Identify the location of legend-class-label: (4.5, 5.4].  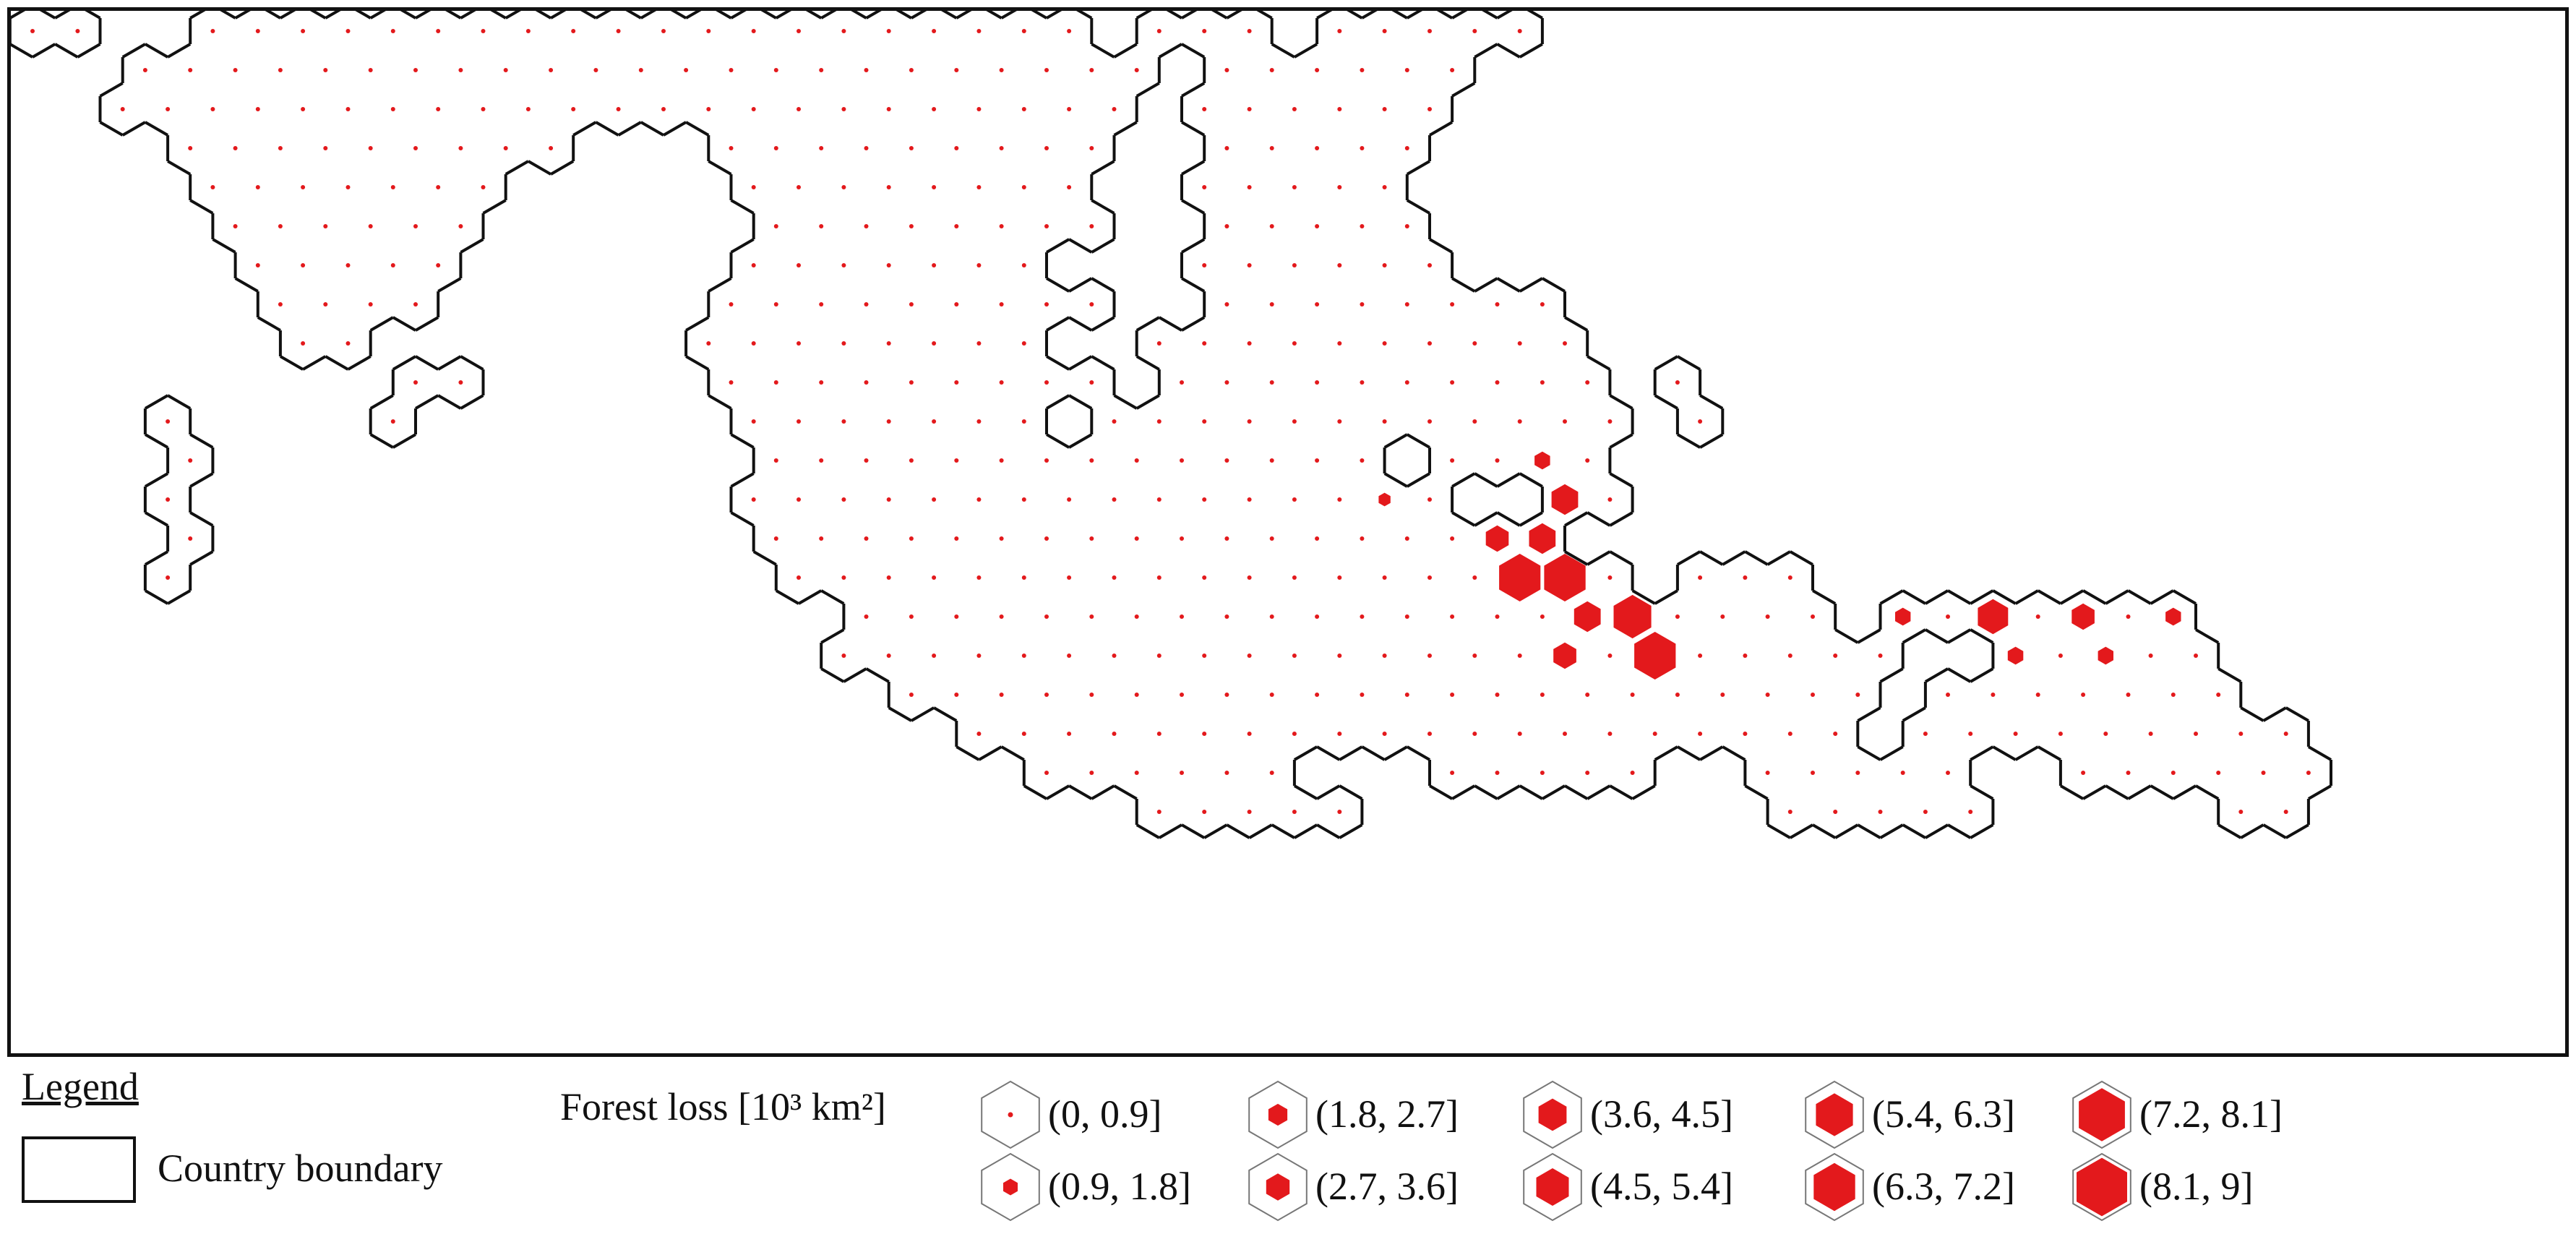
(1662, 1186).